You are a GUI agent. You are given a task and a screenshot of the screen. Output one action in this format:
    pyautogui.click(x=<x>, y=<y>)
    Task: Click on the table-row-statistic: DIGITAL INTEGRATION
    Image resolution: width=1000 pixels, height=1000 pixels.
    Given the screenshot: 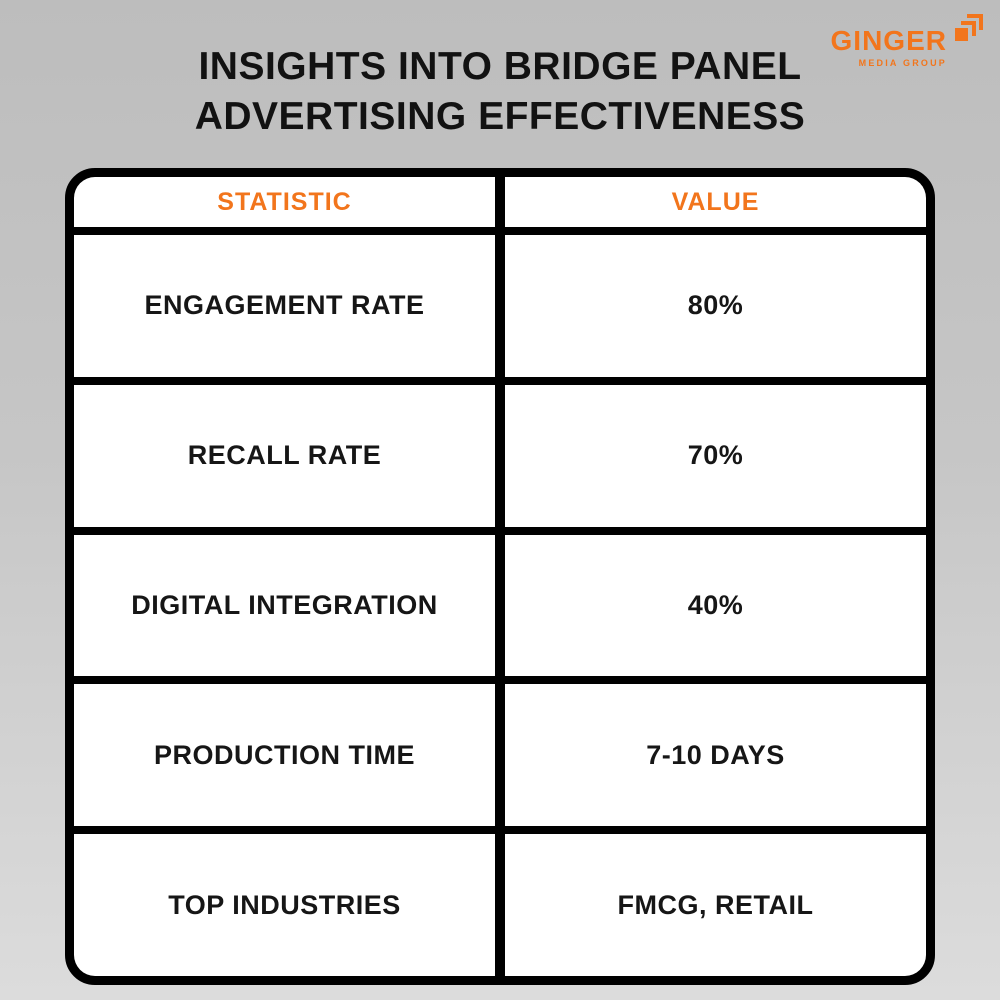 What is the action you would take?
    pyautogui.click(x=284, y=605)
    